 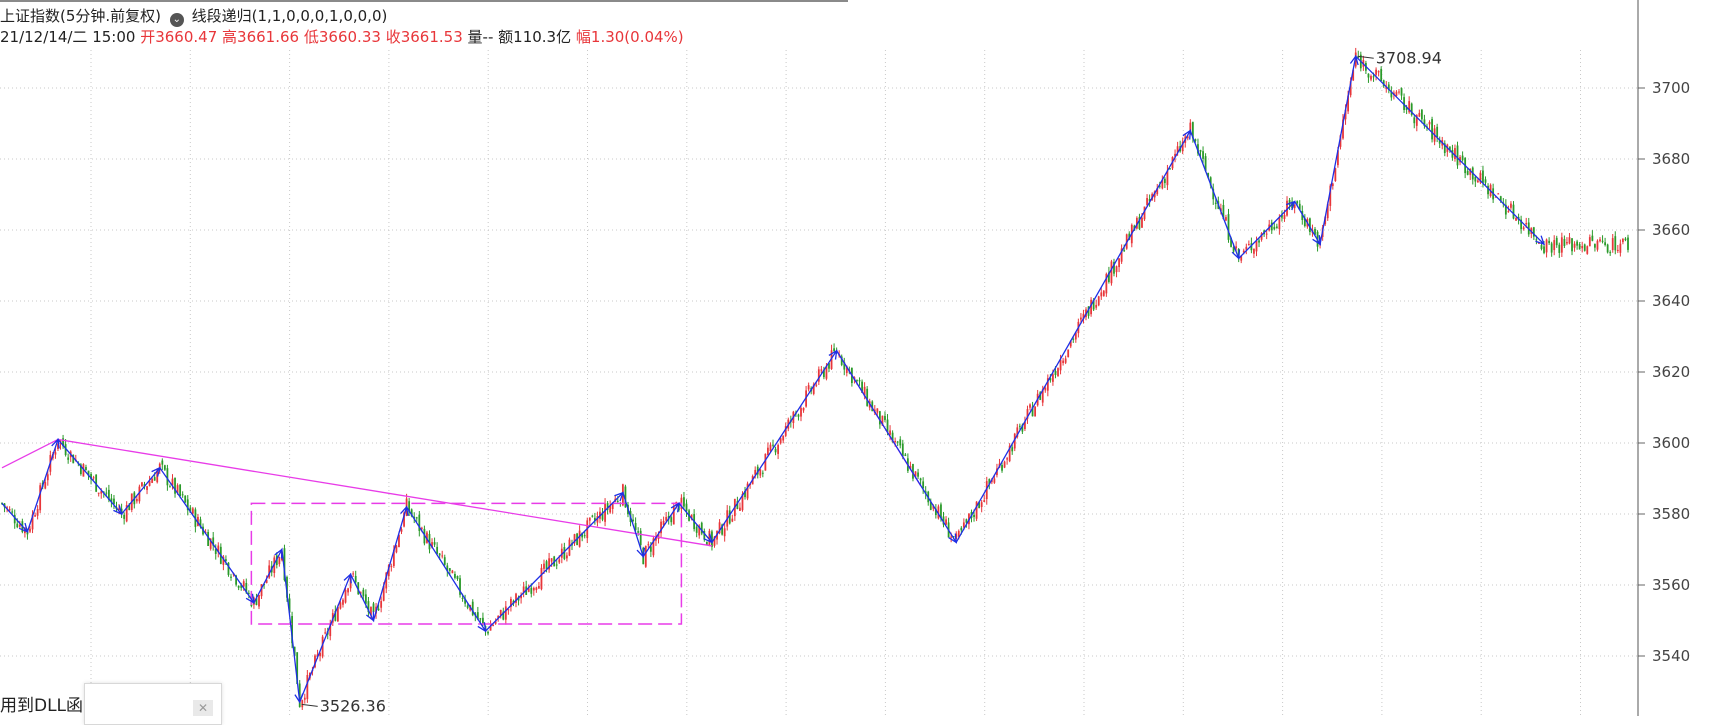 I want to click on close-icon: ✕, so click(x=203, y=708).